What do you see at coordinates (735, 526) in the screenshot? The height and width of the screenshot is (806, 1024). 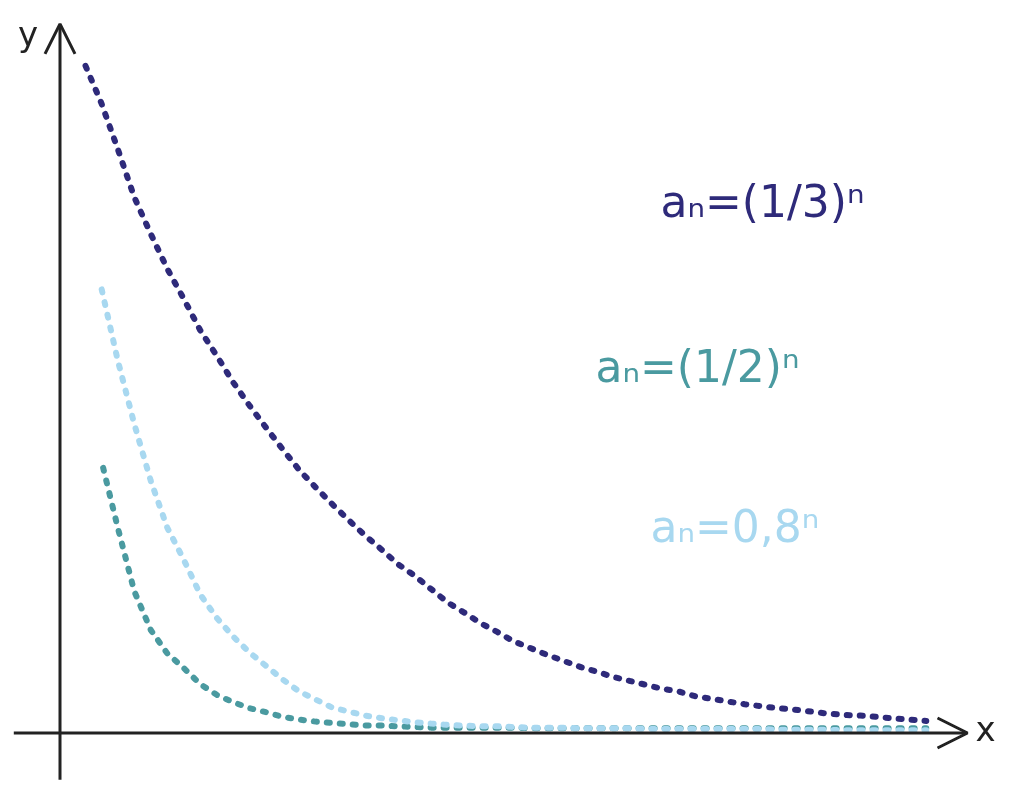 I see `text: aₙ=0,8ⁿ` at bounding box center [735, 526].